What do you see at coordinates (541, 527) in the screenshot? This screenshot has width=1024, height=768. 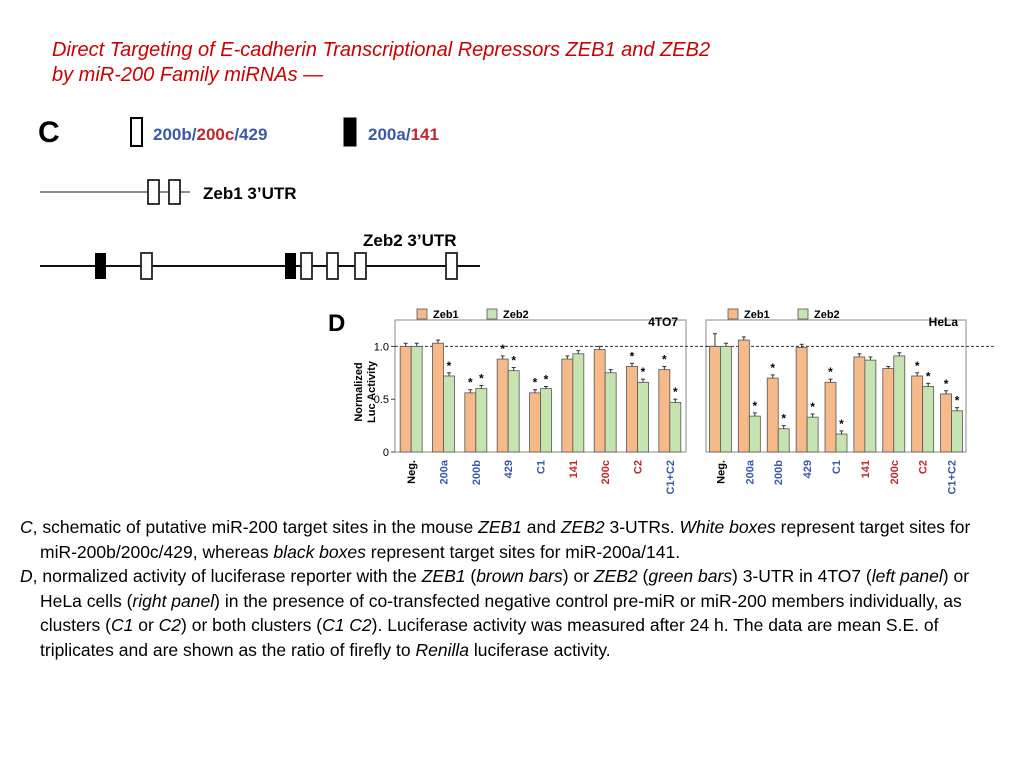 I see `caption-text: and` at bounding box center [541, 527].